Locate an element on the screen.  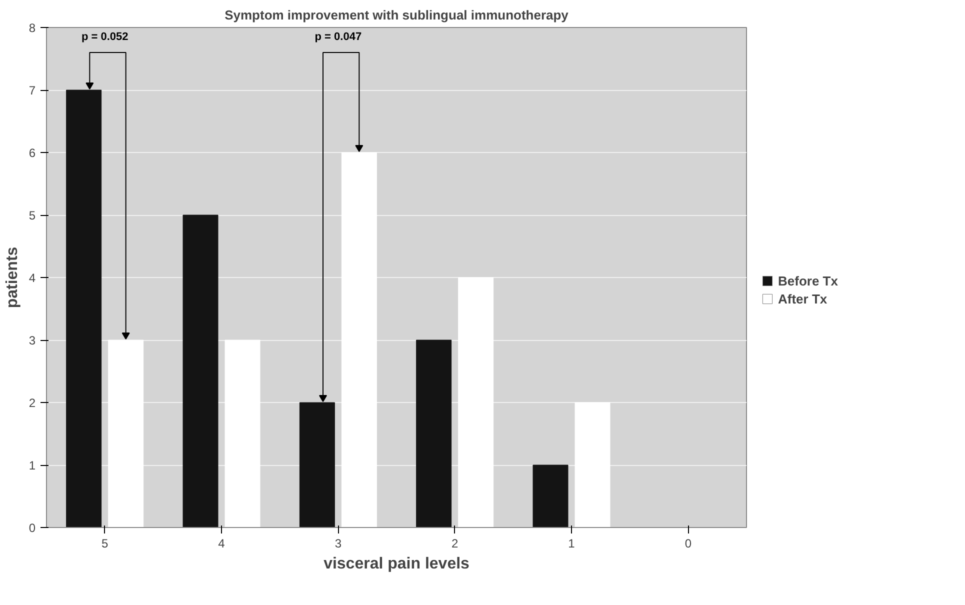
y-tick-label: 0 is located at coordinates (32, 528).